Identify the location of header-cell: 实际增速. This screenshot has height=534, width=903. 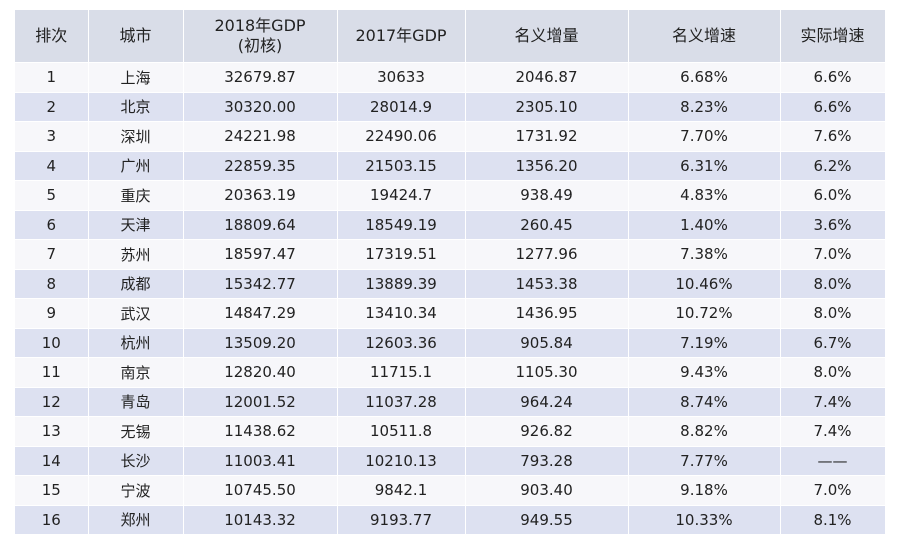
(832, 36).